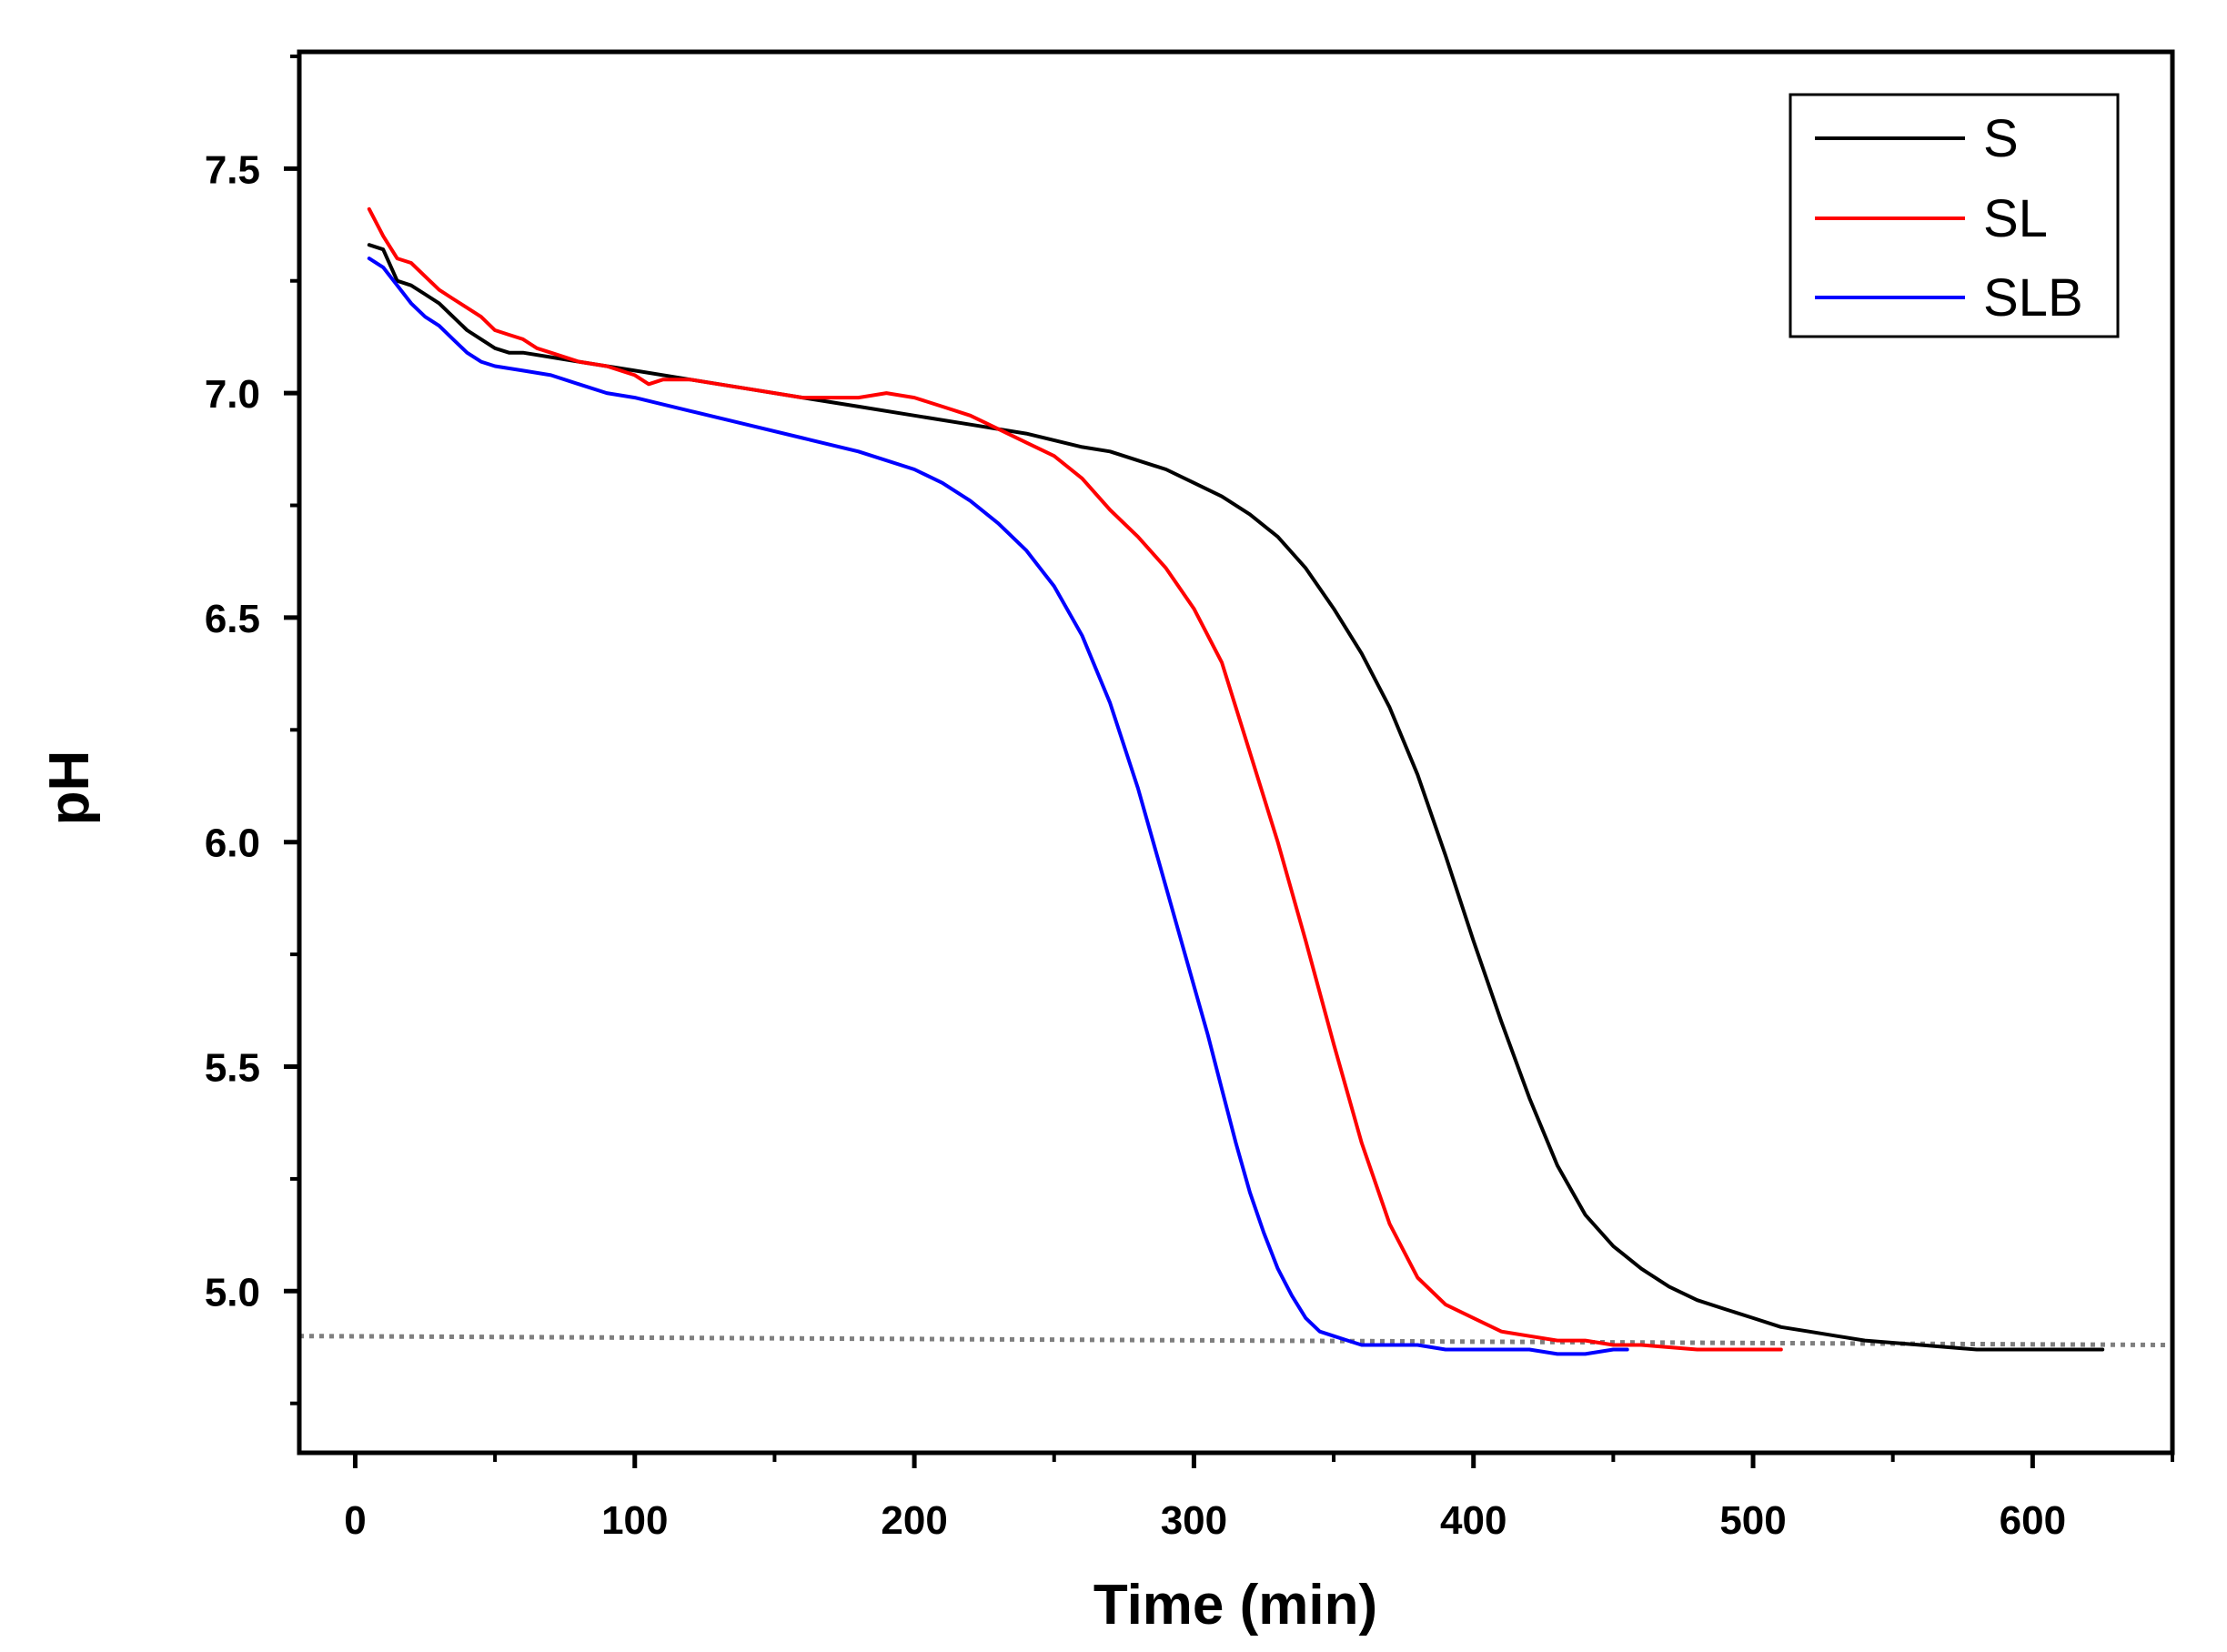 The width and height of the screenshot is (2227, 1652). I want to click on y-tick-label: 5.0, so click(232, 1292).